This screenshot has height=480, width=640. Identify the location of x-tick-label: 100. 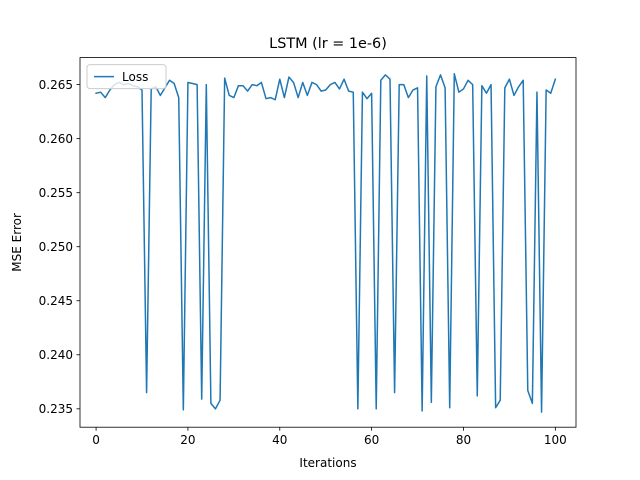
(555, 440).